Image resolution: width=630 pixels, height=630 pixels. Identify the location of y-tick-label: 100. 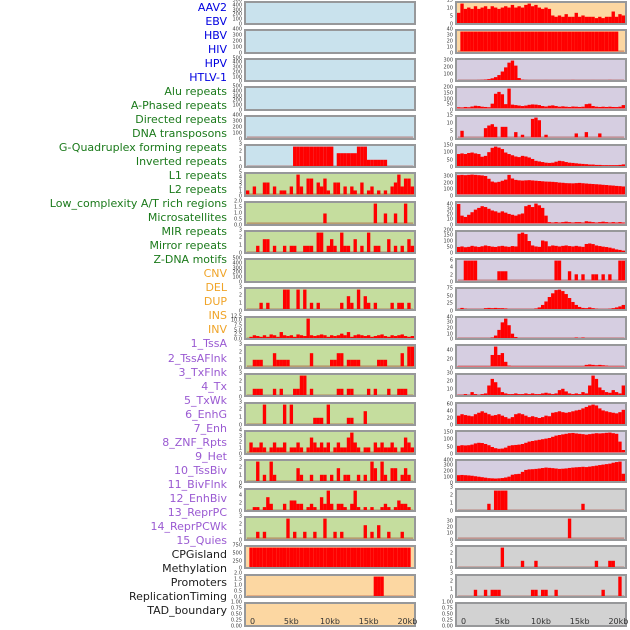
(448, 74).